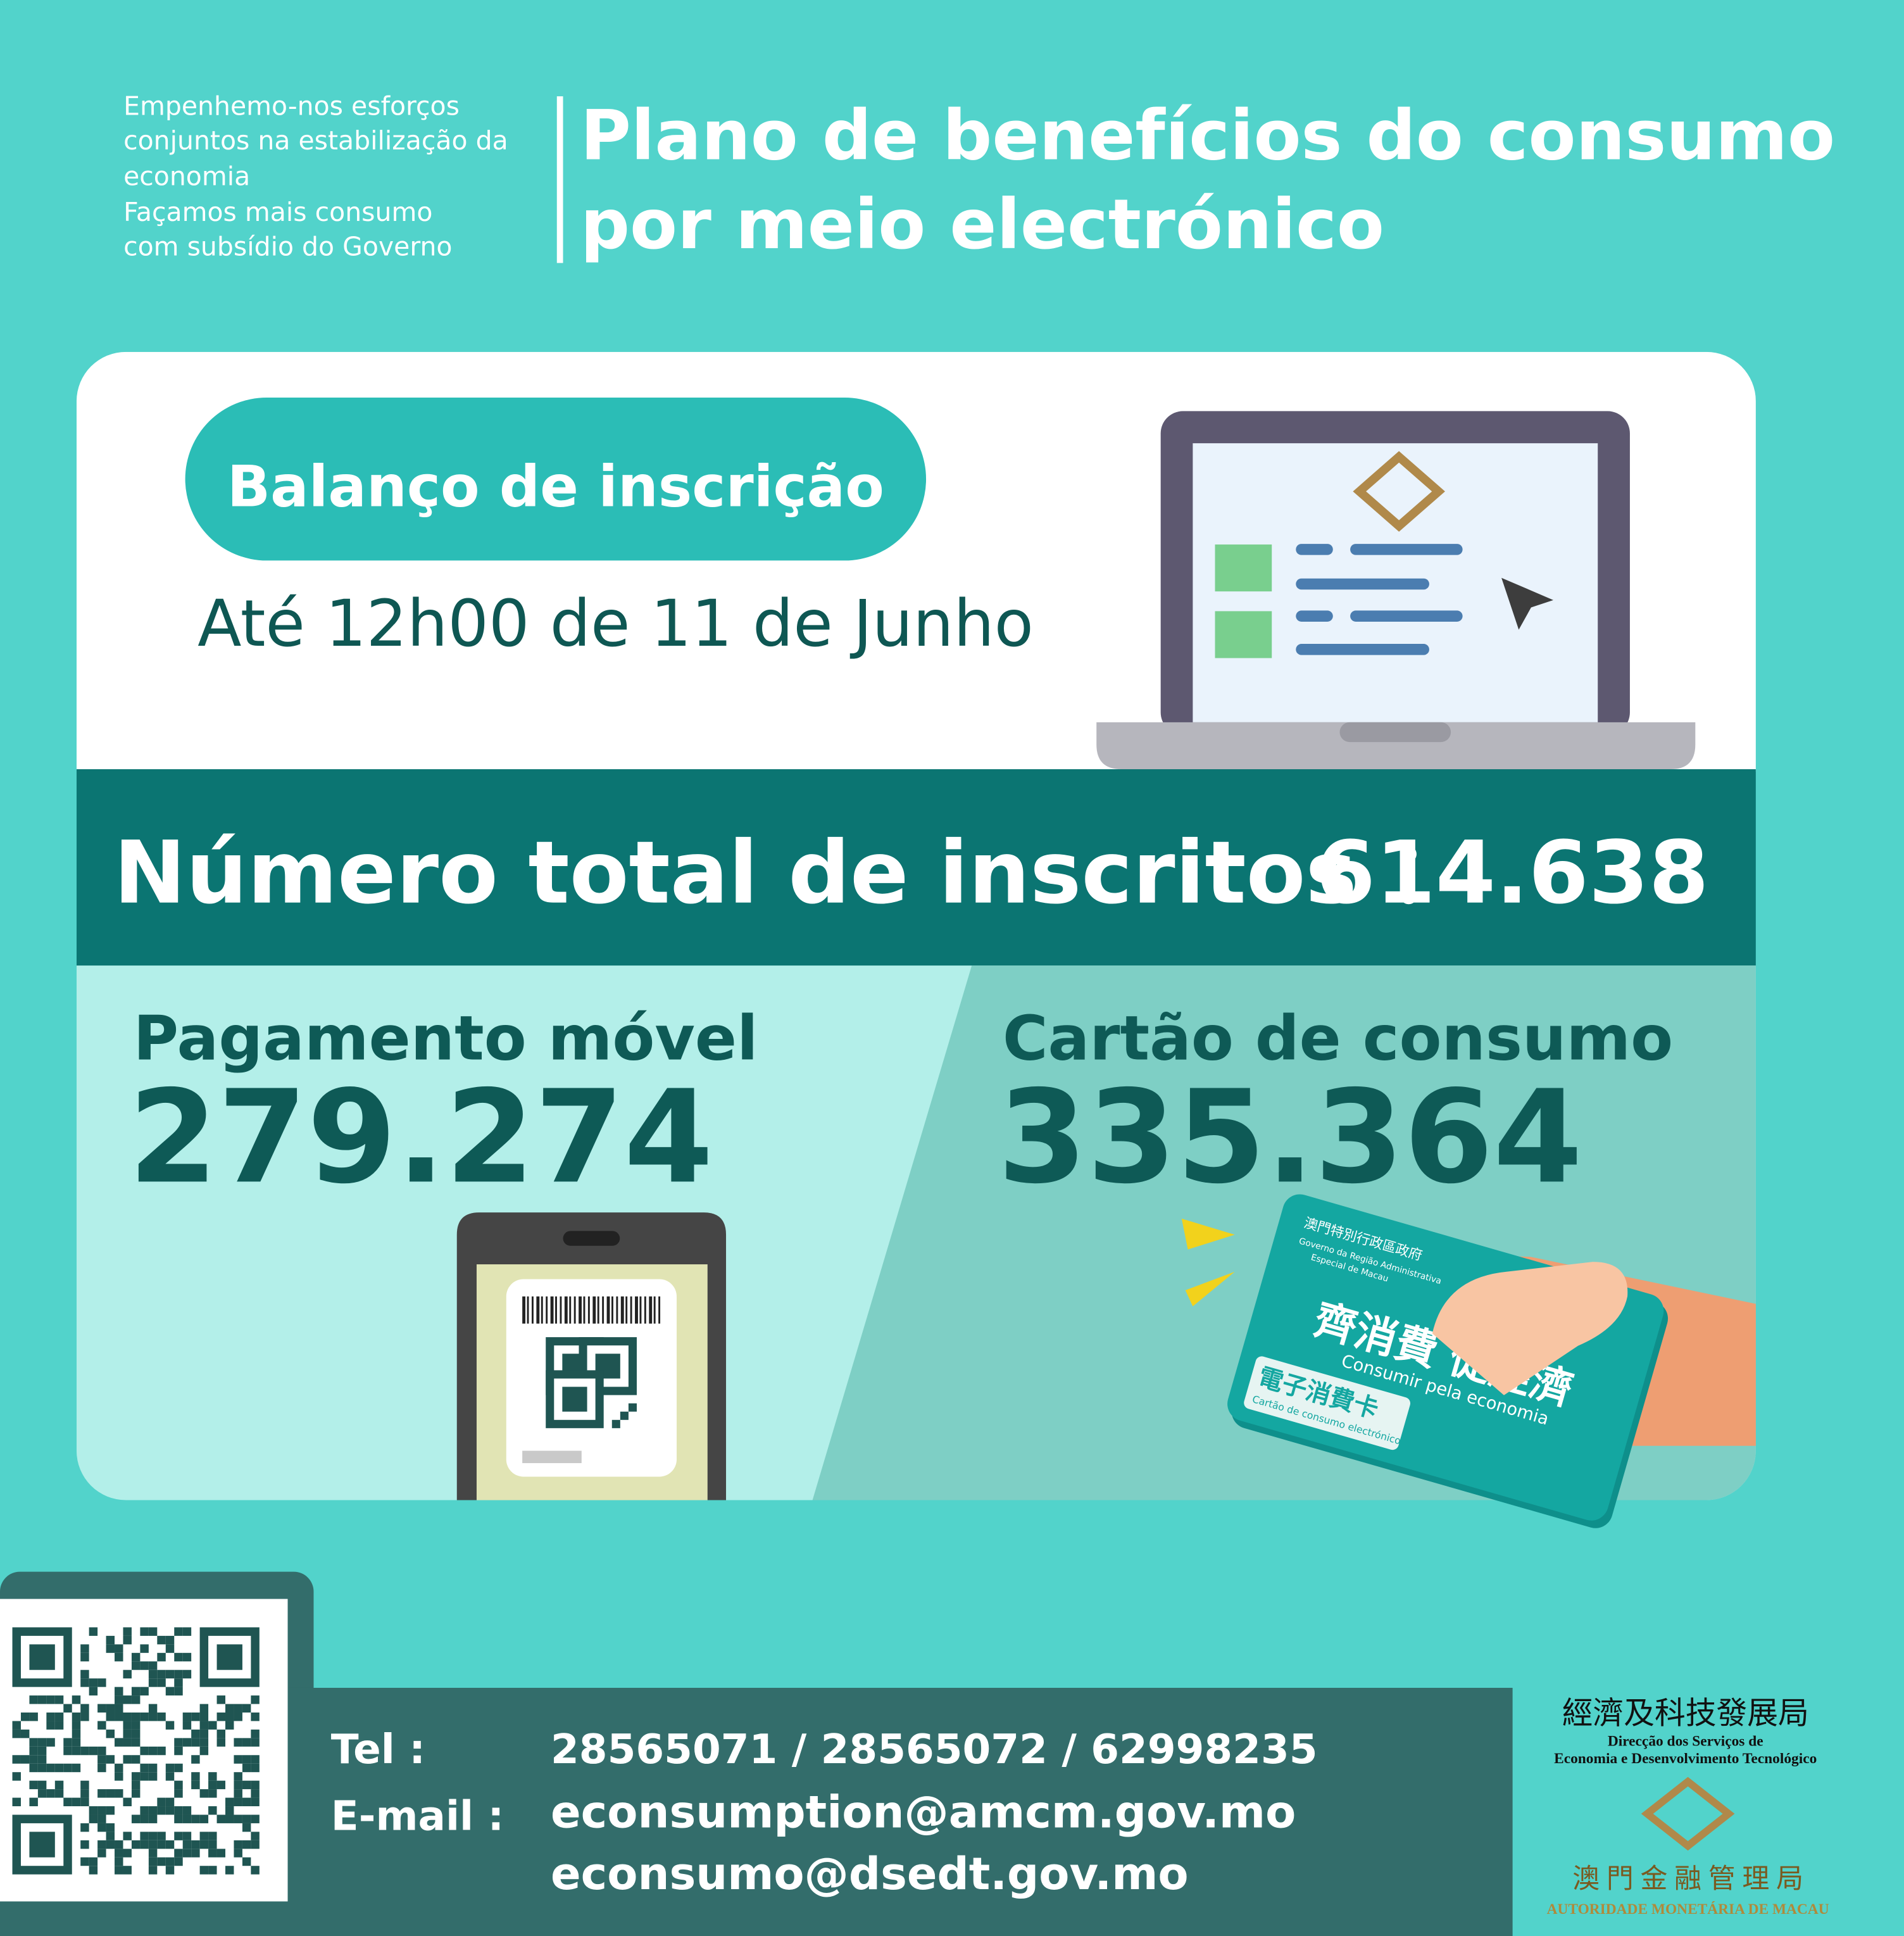 This screenshot has height=1936, width=1904. Describe the element at coordinates (793, 873) in the screenshot. I see `total-label: Número total de inscritos ：` at that location.